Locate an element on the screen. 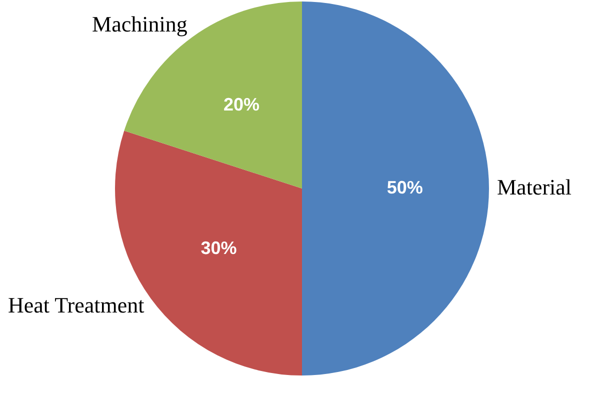 The width and height of the screenshot is (610, 403). slice-label: Machining is located at coordinates (140, 24).